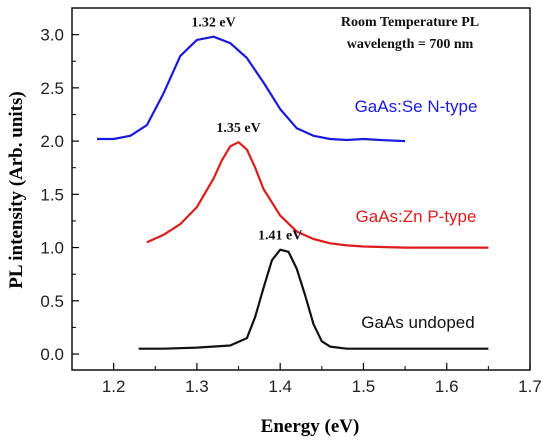 This screenshot has height=441, width=542. What do you see at coordinates (52, 35) in the screenshot?
I see `y-tick-label: 3.0` at bounding box center [52, 35].